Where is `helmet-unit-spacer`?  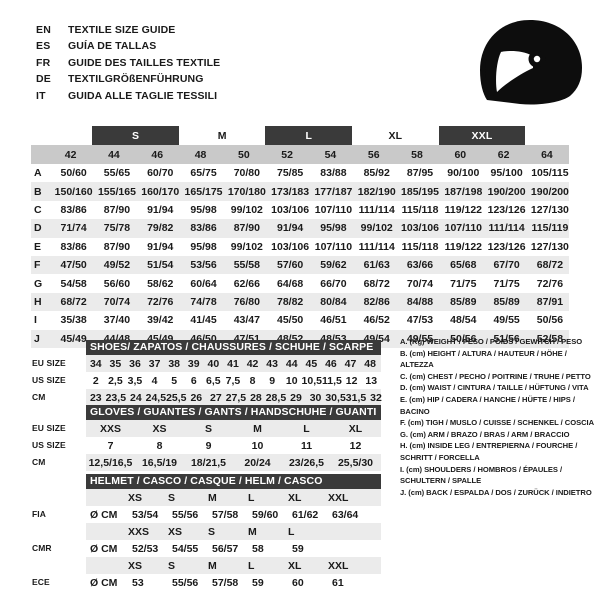 helmet-unit-spacer is located at coordinates (107, 497).